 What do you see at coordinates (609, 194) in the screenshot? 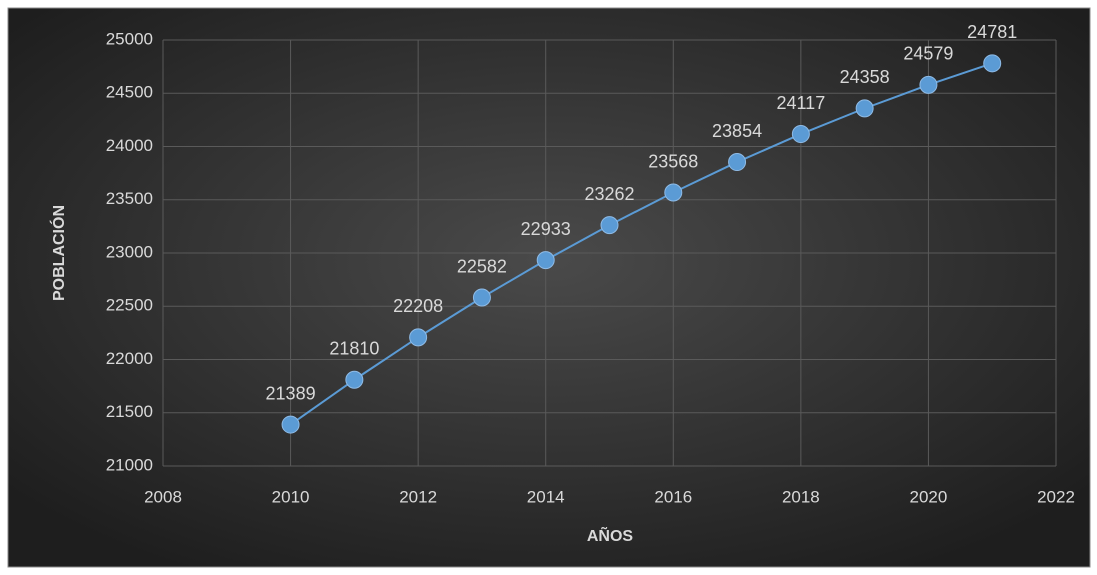
I see `data-label: 23262` at bounding box center [609, 194].